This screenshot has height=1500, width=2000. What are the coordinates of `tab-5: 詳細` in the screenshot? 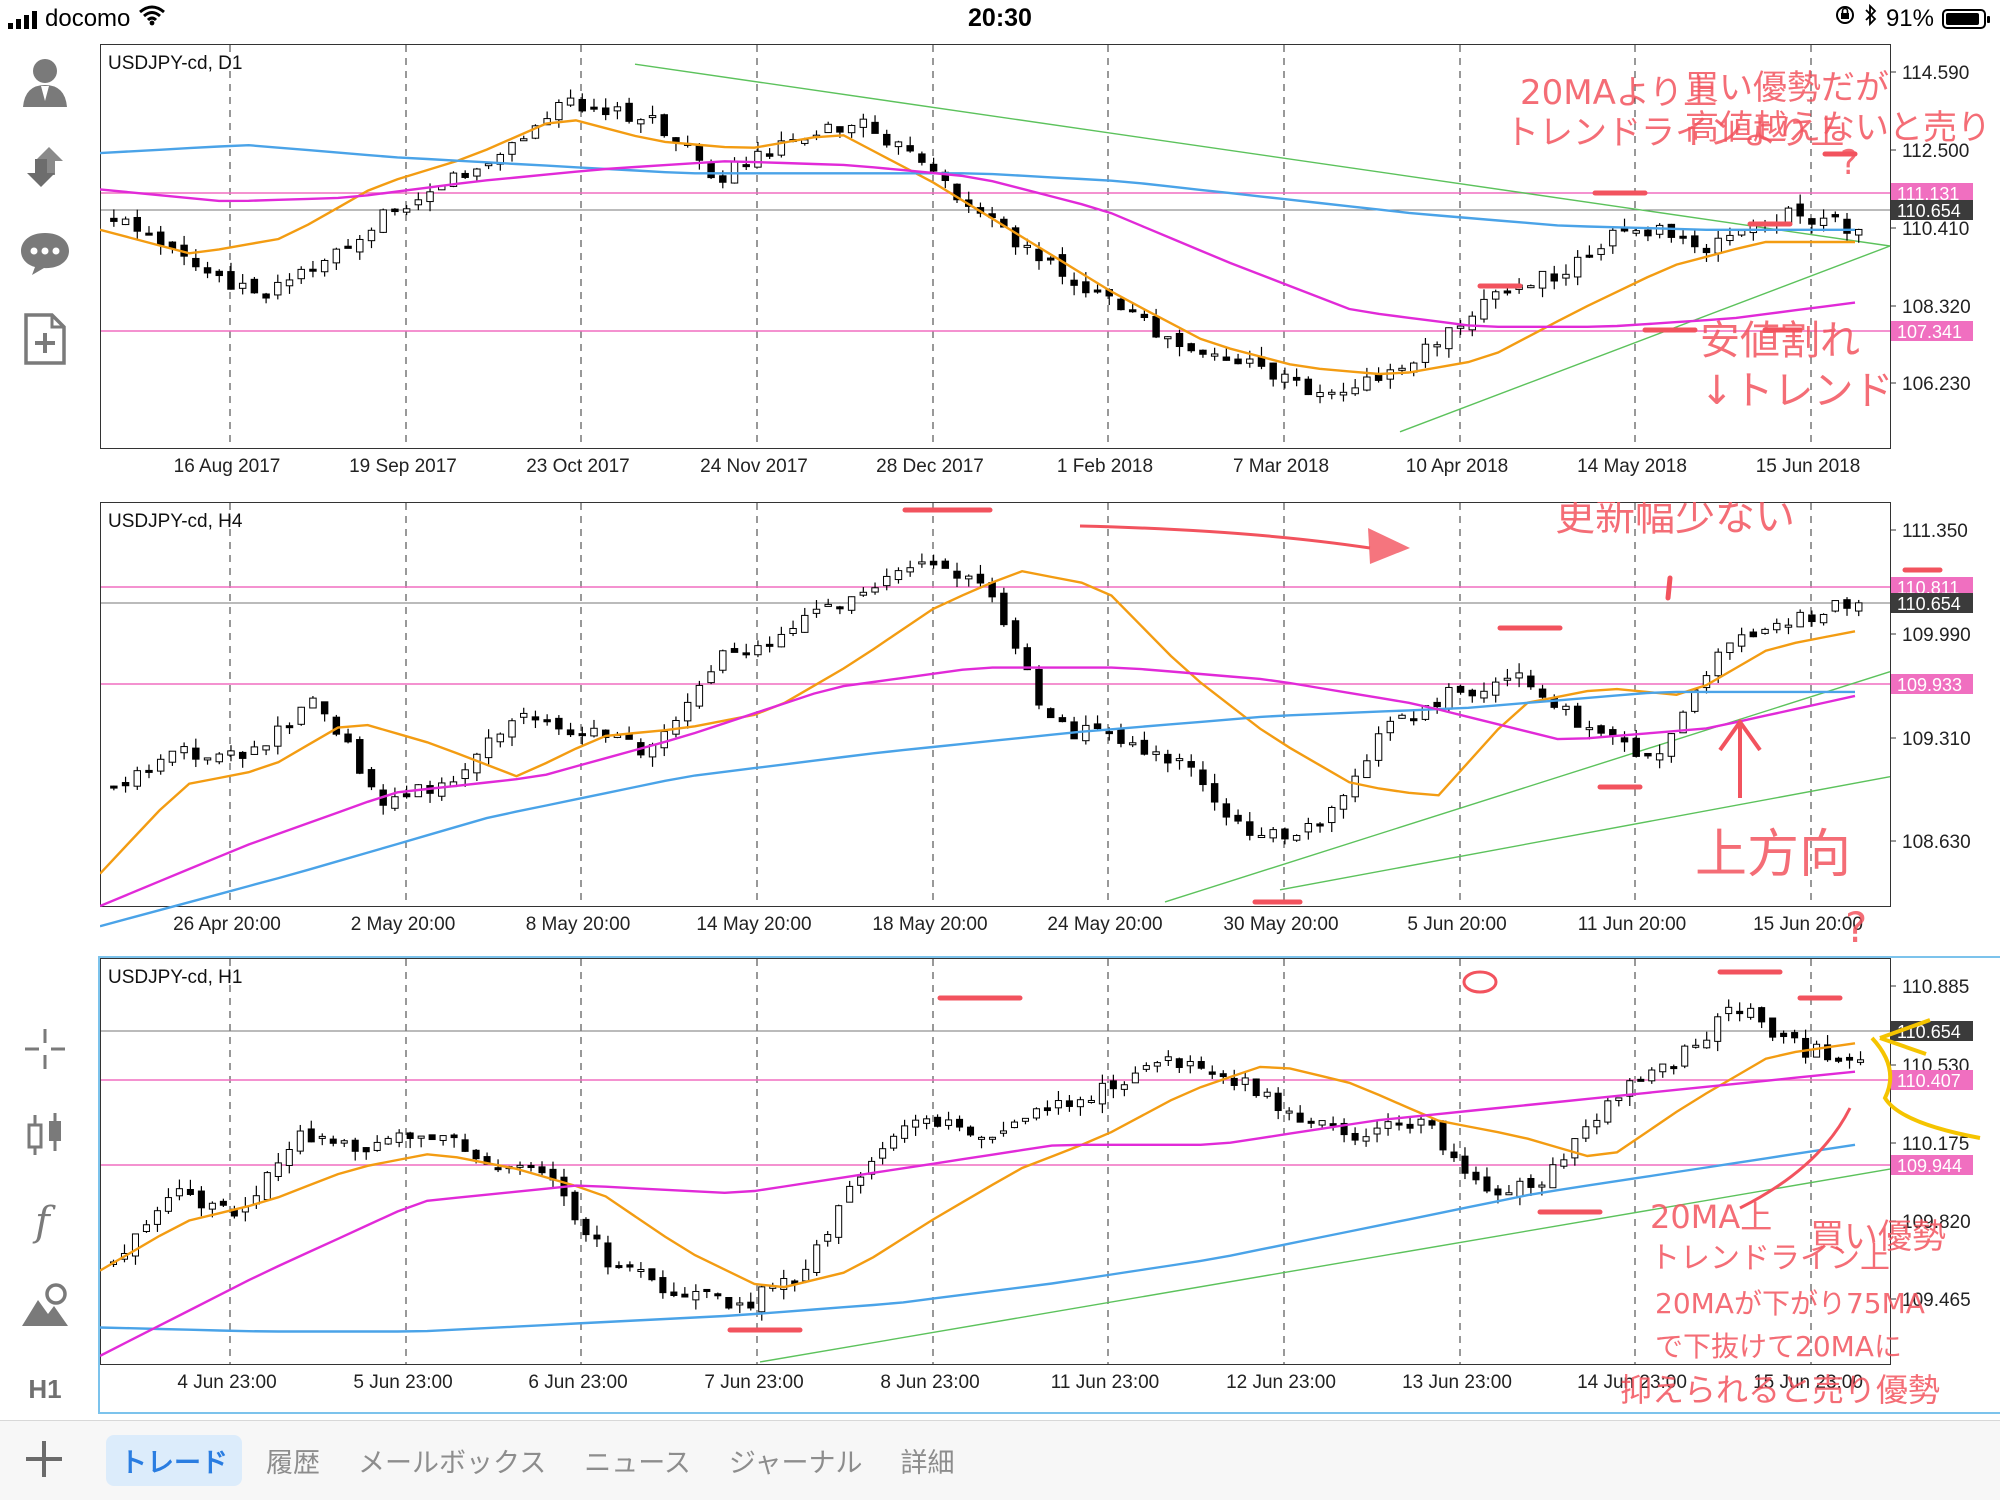 It's located at (927, 1463).